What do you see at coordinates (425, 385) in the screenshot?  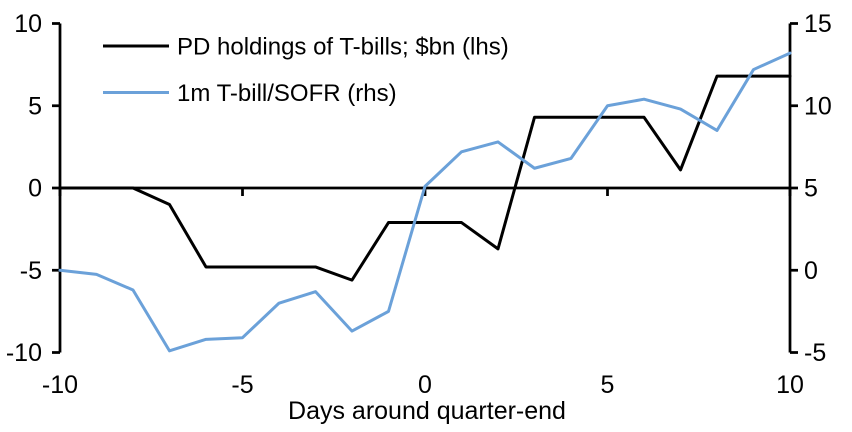 I see `x-axis-tick-label: 0` at bounding box center [425, 385].